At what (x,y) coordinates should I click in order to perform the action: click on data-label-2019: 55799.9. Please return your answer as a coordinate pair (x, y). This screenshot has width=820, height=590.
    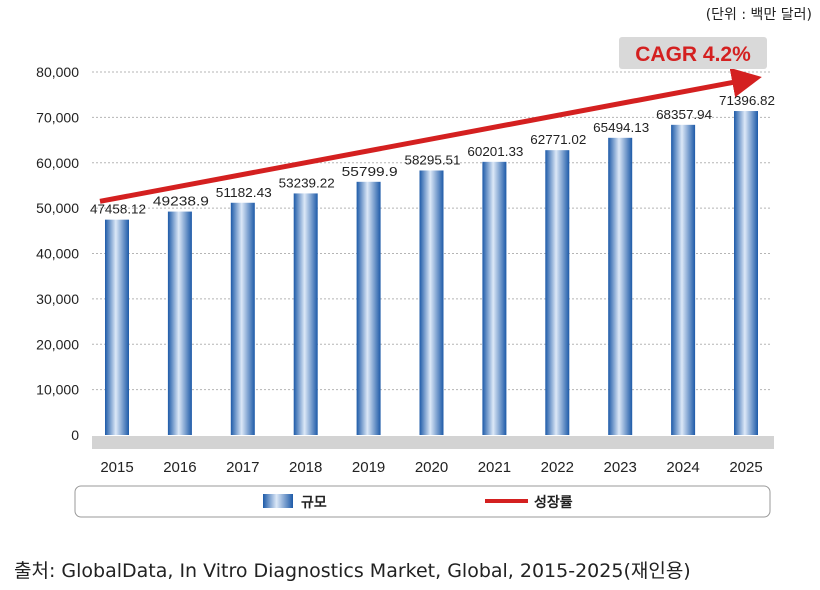
    Looking at the image, I should click on (370, 172).